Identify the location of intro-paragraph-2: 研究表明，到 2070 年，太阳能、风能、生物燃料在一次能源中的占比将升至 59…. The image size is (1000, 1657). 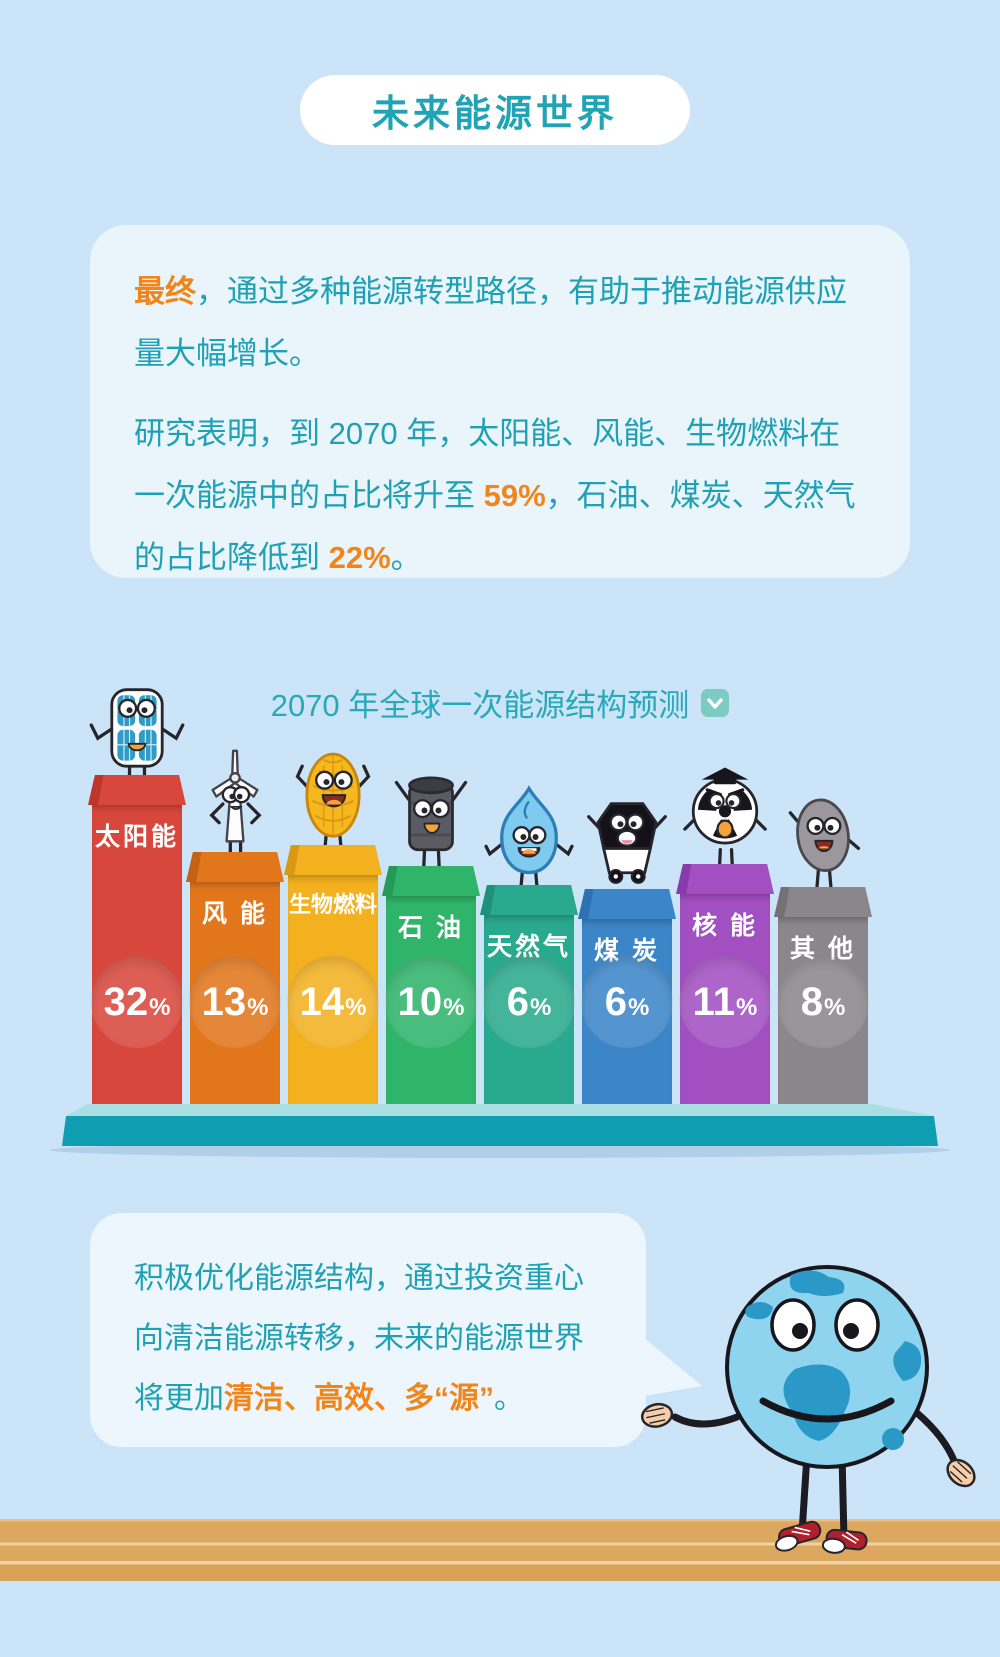
(500, 496).